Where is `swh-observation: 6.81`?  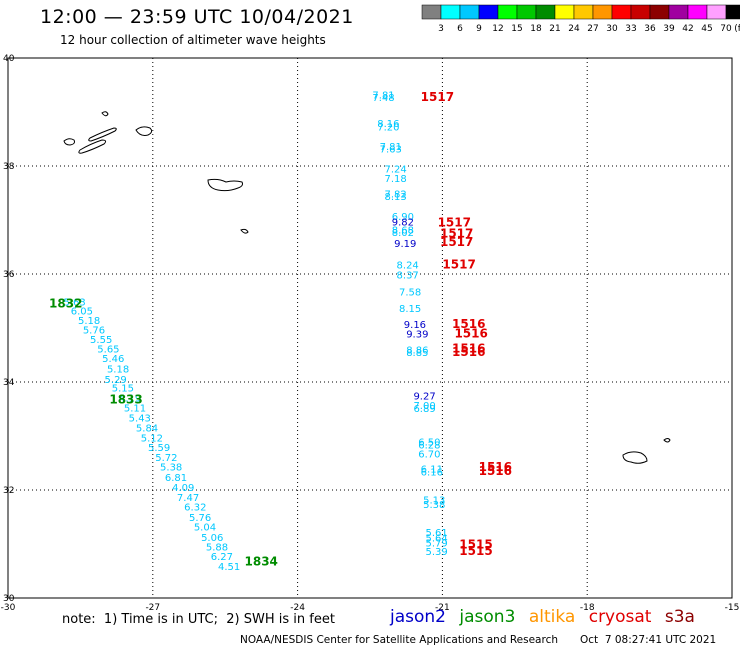 swh-observation: 6.81 is located at coordinates (176, 478).